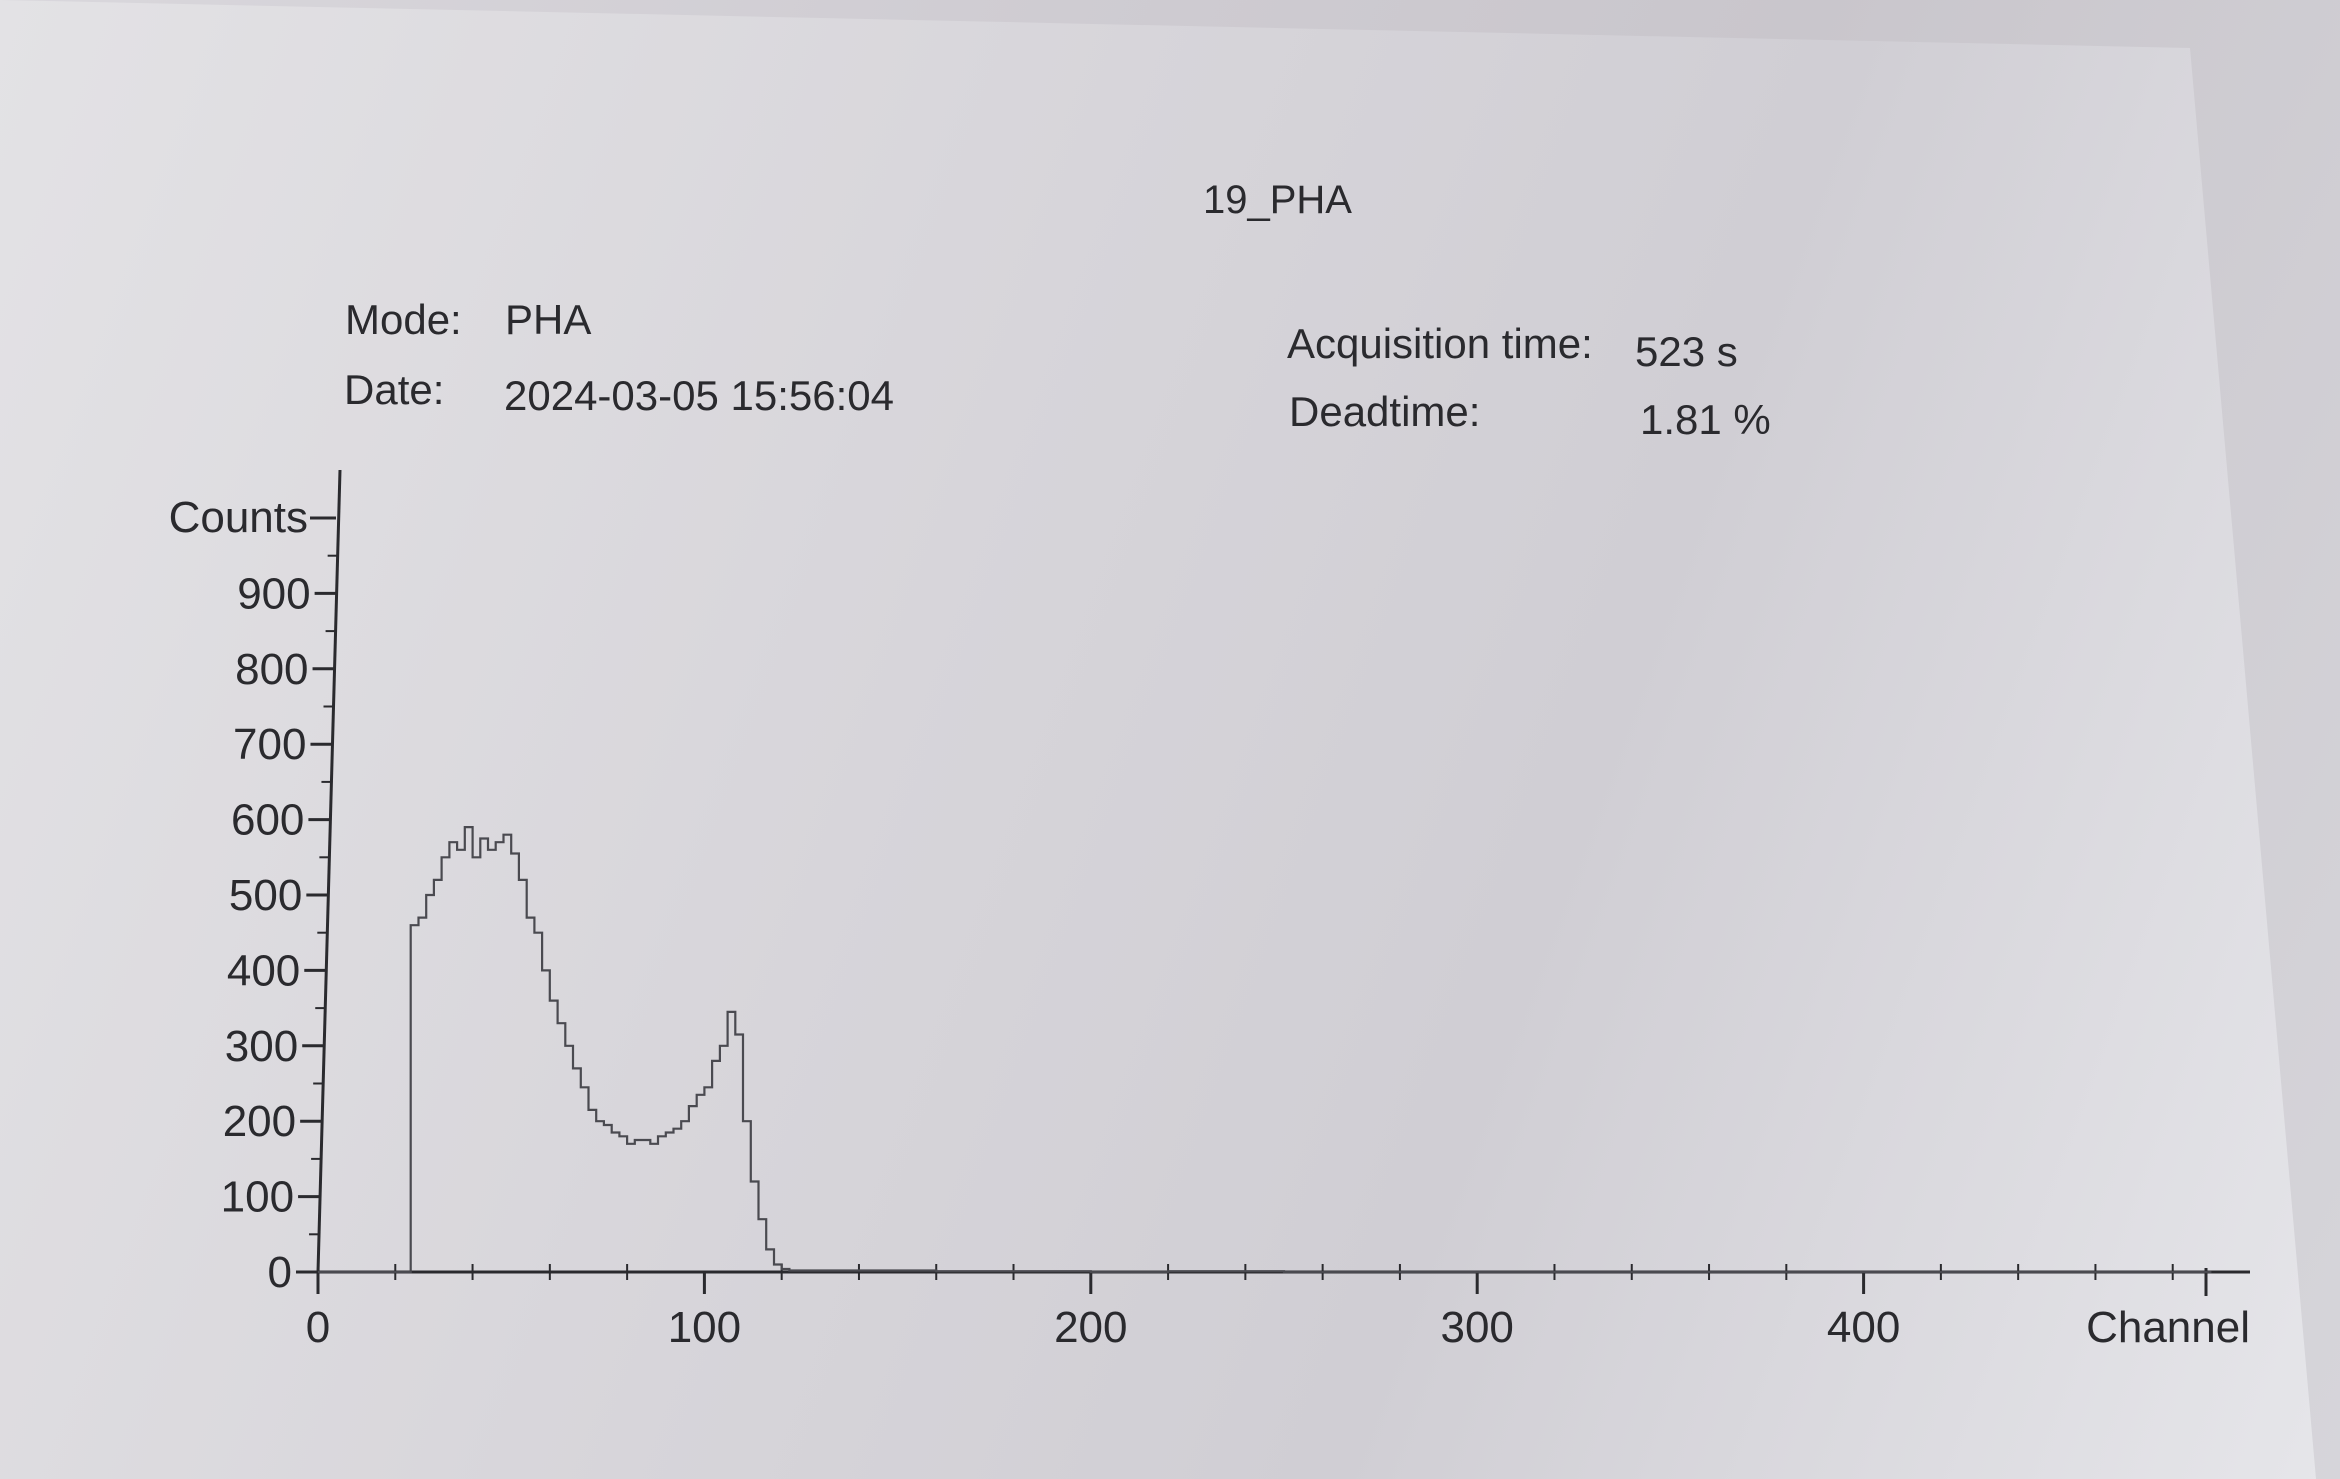 This screenshot has width=2340, height=1479. What do you see at coordinates (394, 389) in the screenshot?
I see `date-label: Date:` at bounding box center [394, 389].